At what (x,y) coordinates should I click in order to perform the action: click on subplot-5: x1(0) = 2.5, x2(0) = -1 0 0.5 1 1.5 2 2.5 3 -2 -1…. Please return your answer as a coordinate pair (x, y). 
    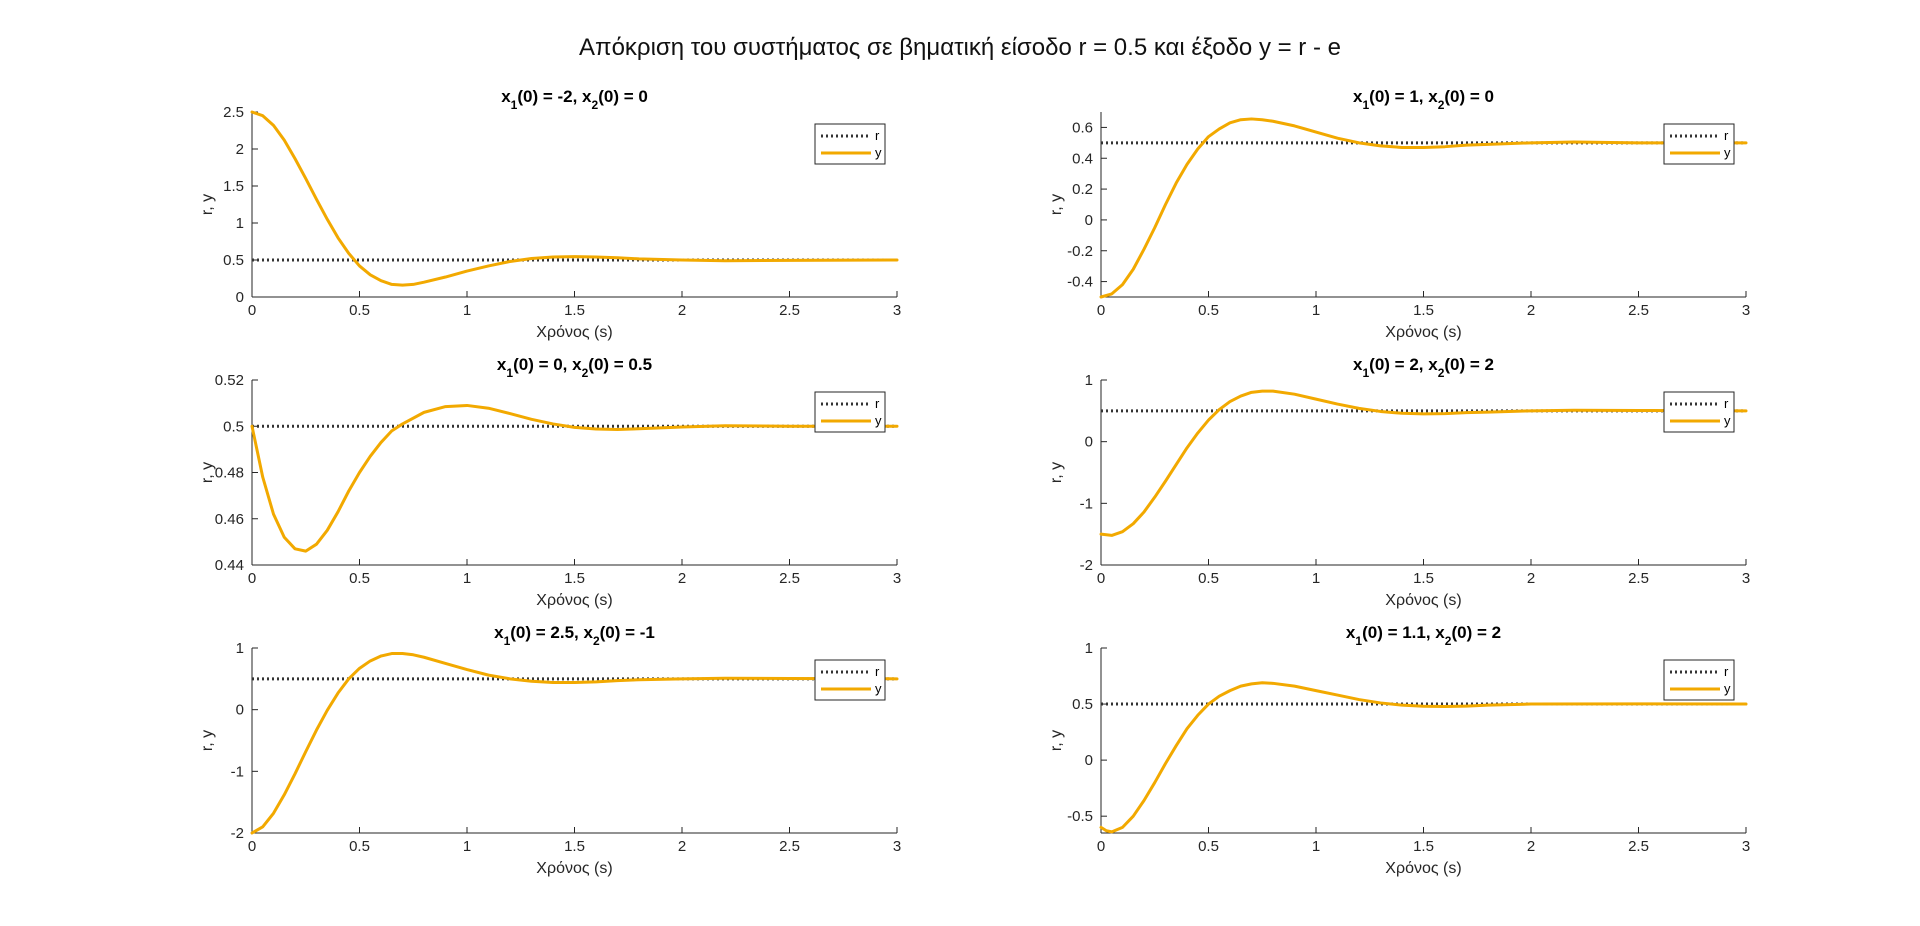
    Looking at the image, I should click on (550, 750).